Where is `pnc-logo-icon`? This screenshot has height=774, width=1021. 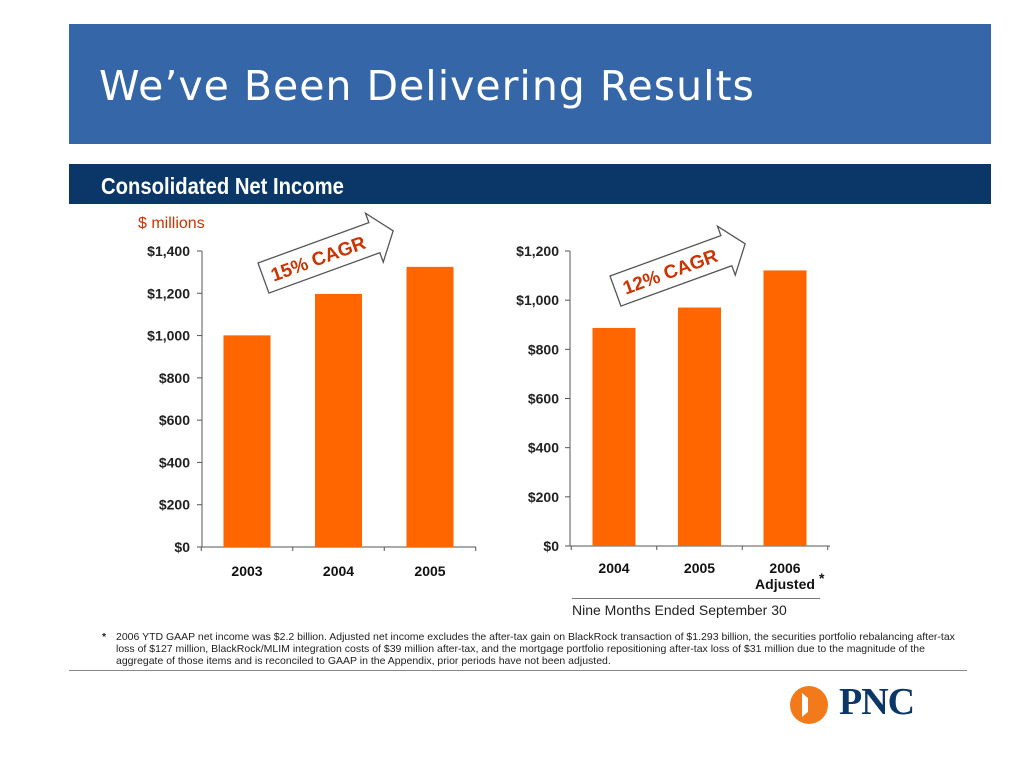
pnc-logo-icon is located at coordinates (809, 705).